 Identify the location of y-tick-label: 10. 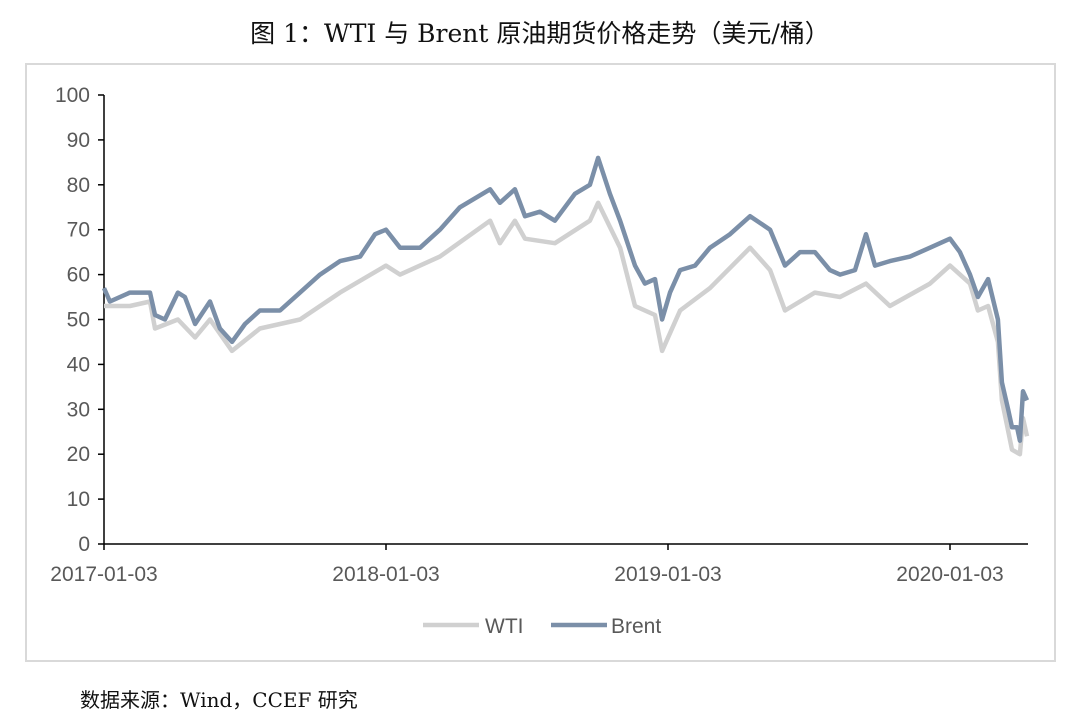
(78, 499).